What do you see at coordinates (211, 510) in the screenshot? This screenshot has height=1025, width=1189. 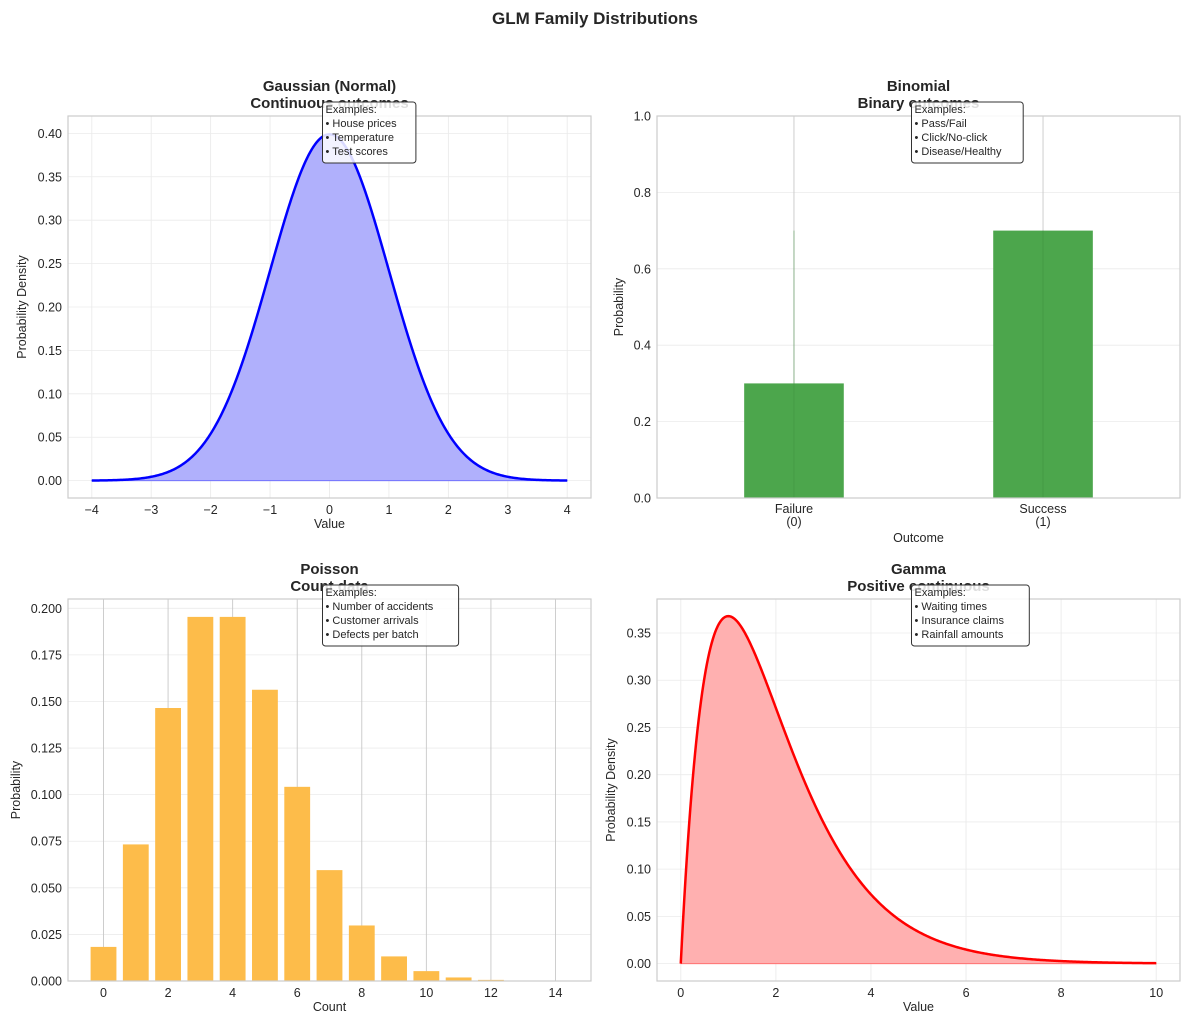 I see `x-tick-label: −2` at bounding box center [211, 510].